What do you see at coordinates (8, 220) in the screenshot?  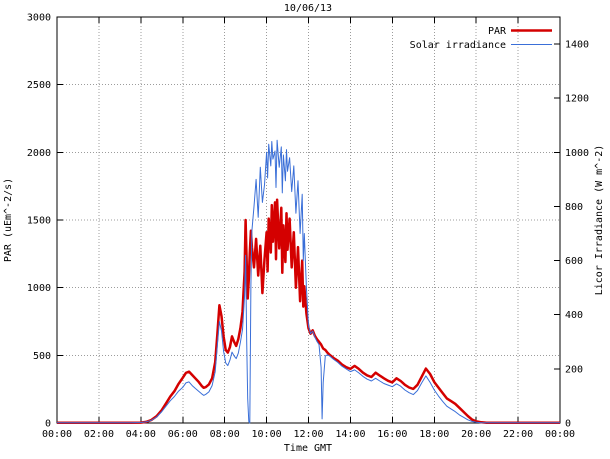 I see `y-axis-label: PAR (uEm^-2/s)` at bounding box center [8, 220].